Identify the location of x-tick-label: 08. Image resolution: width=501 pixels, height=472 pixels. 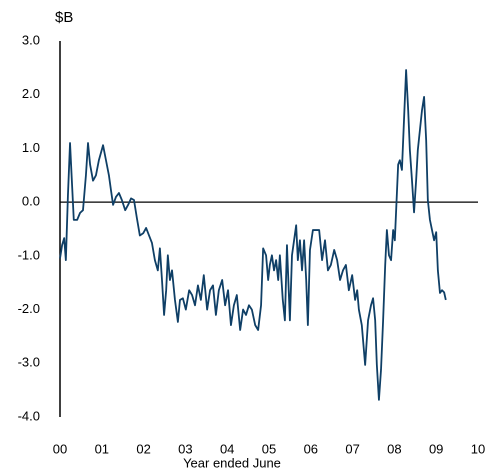
(394, 448).